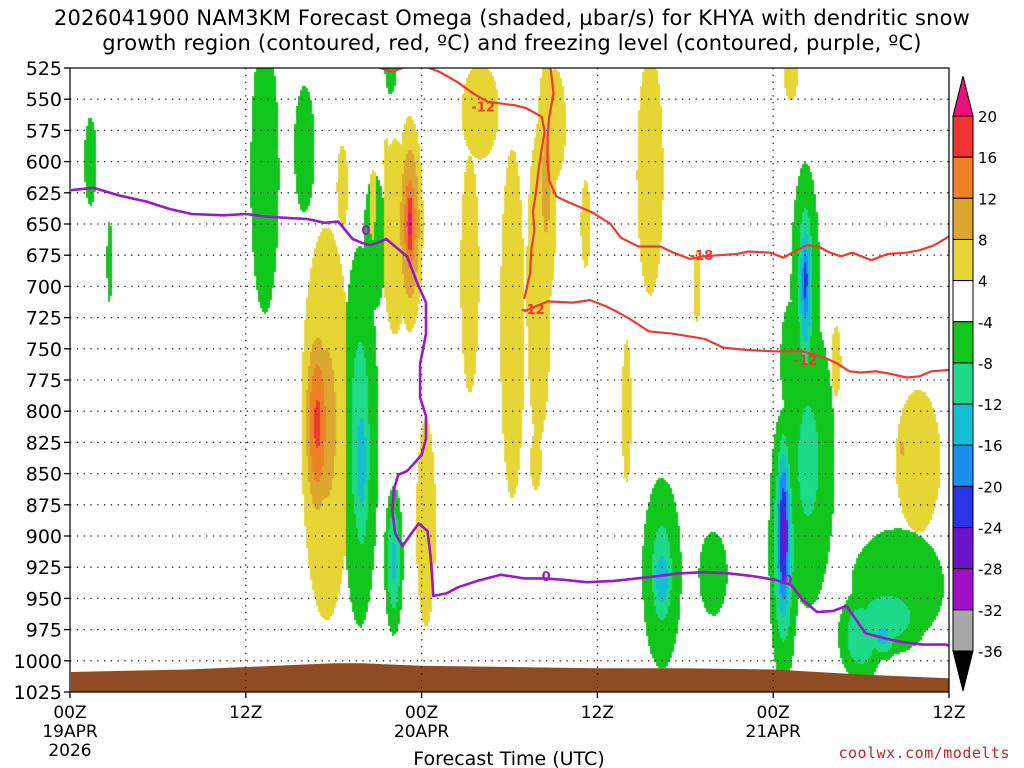  Describe the element at coordinates (44, 350) in the screenshot. I see `y-tick-label: 750` at that location.